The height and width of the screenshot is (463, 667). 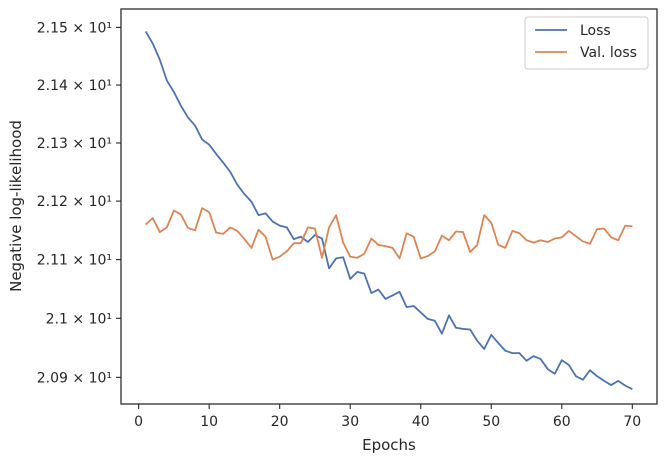 I want to click on x-axis: 0 10 20 30 40 50 60 70, so click(x=387, y=417).